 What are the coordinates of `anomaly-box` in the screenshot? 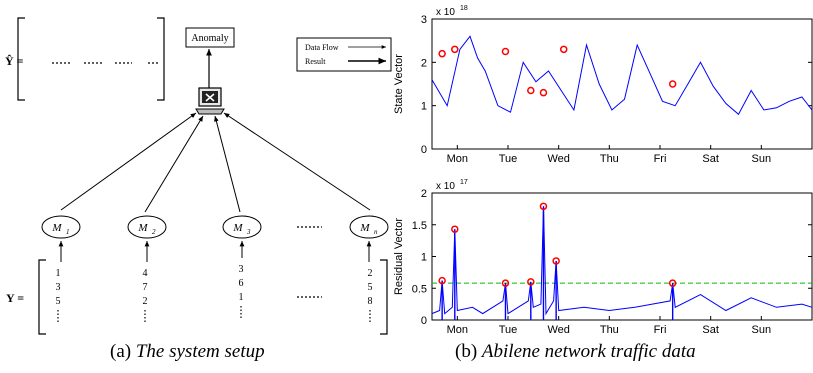 It's located at (210, 37).